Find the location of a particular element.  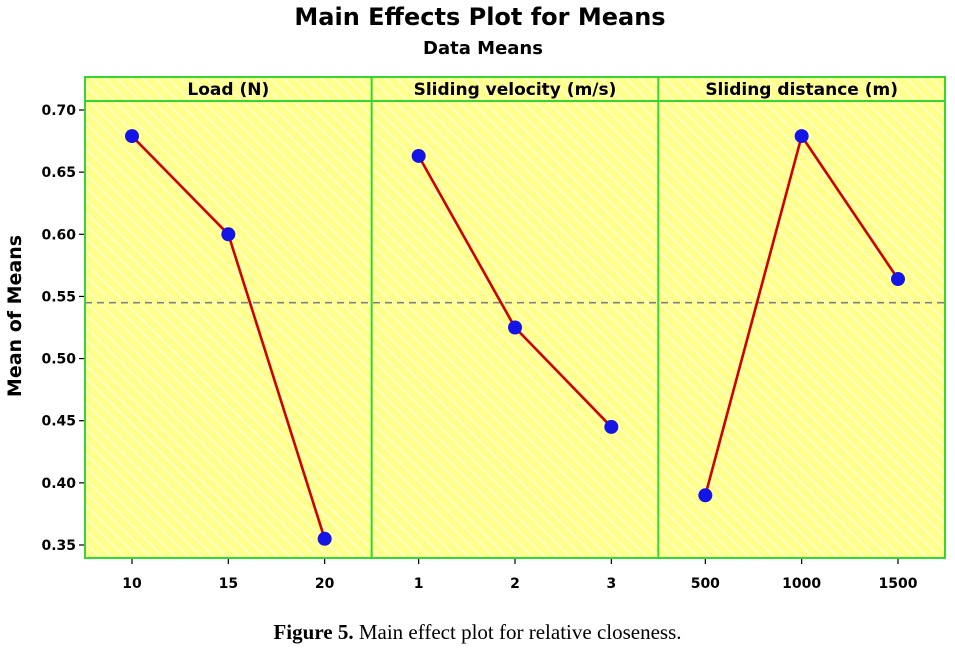

x-tick-label: 3 is located at coordinates (611, 584).